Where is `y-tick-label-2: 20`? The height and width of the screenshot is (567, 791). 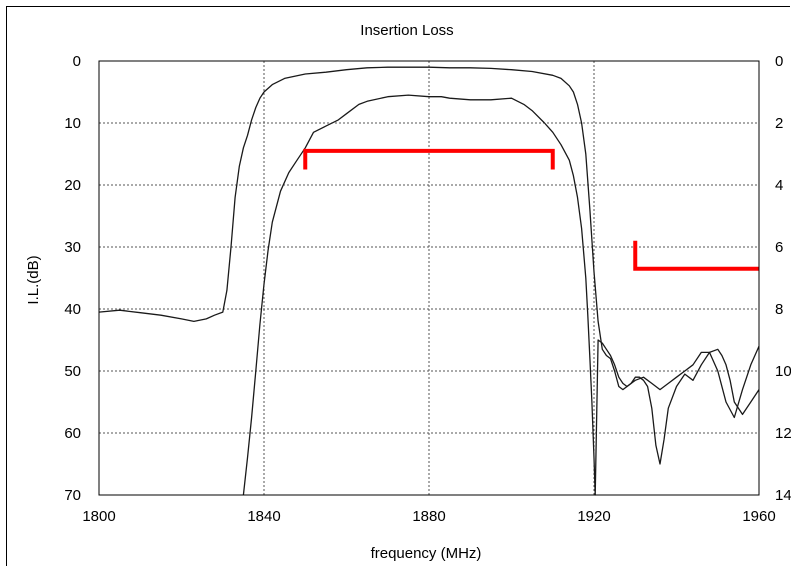 y-tick-label-2: 20 is located at coordinates (72, 185).